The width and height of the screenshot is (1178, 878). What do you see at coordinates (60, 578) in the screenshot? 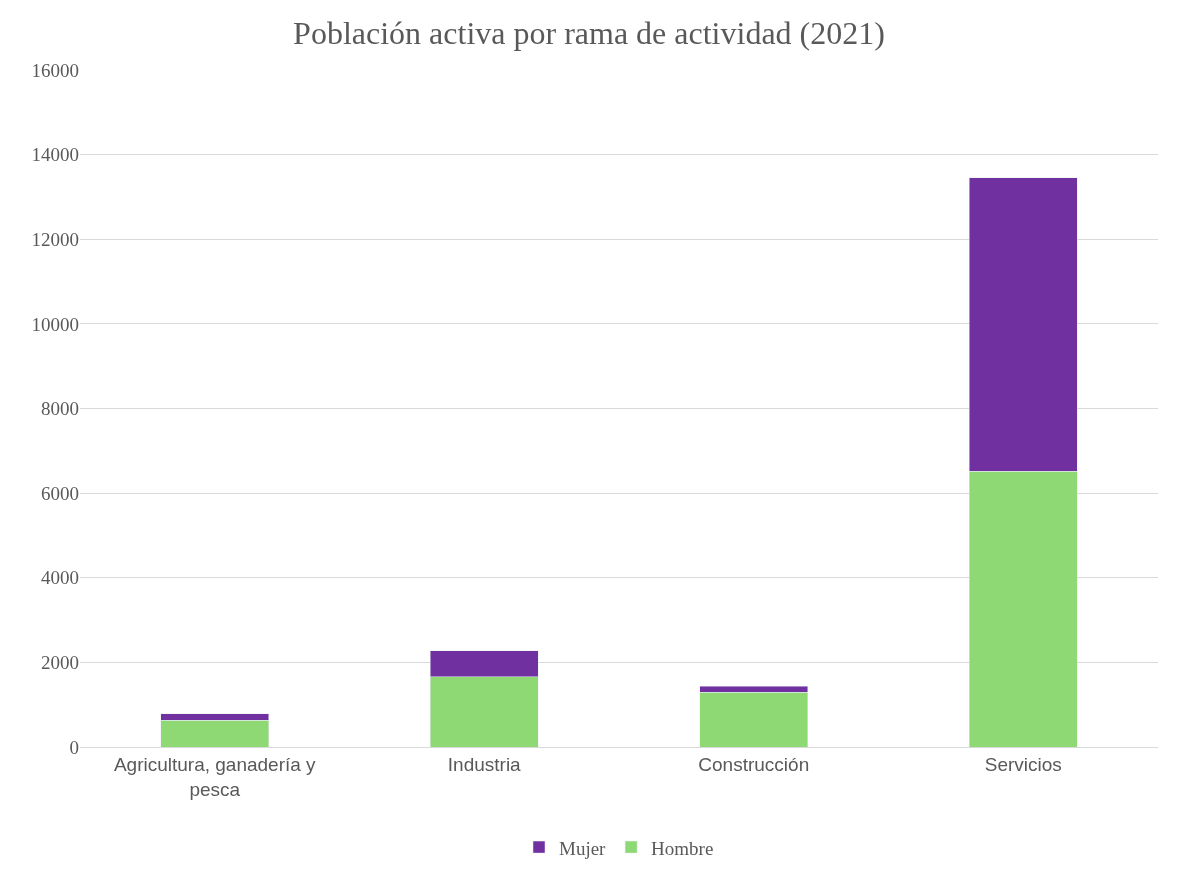
I see `y-tick-label: 4000` at bounding box center [60, 578].